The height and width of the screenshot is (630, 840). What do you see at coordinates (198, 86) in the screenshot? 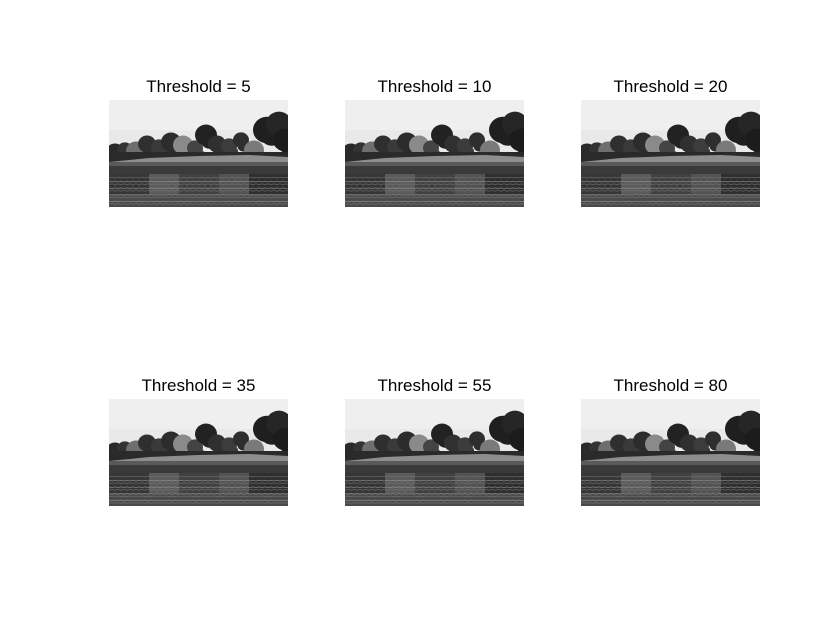
I see `panel-title: Threshold = 5` at bounding box center [198, 86].